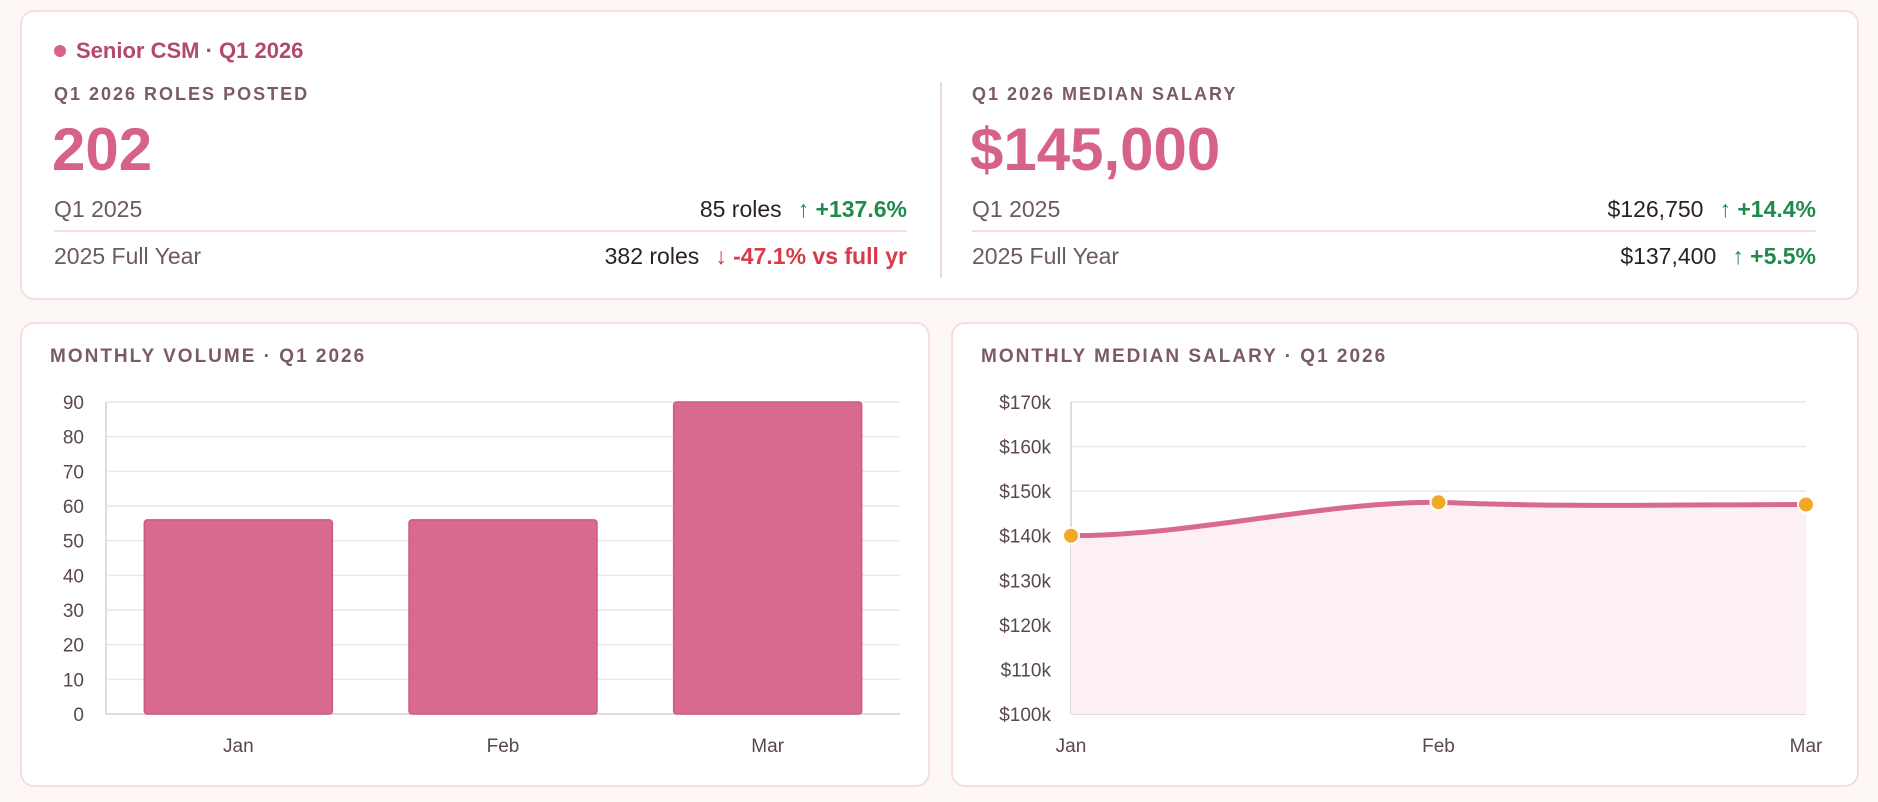 Image resolution: width=1878 pixels, height=802 pixels. What do you see at coordinates (1025, 581) in the screenshot?
I see `y-tick-label: $130k` at bounding box center [1025, 581].